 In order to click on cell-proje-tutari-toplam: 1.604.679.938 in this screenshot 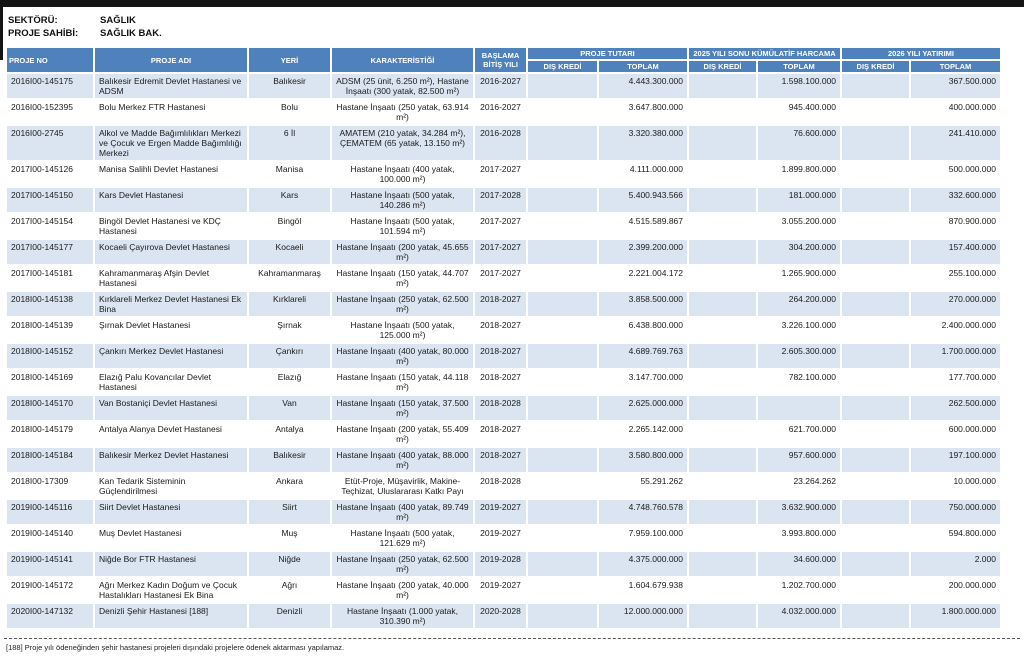, I will do `click(643, 590)`.